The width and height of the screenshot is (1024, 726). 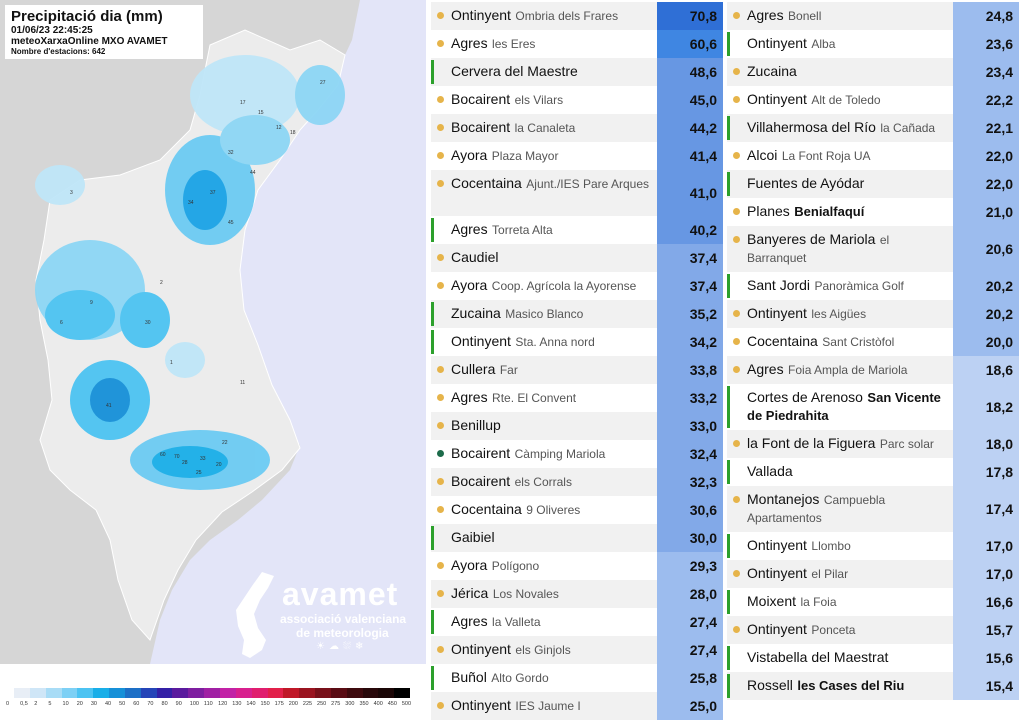 What do you see at coordinates (577, 426) in the screenshot?
I see `ranking-row: Benillup 33,0` at bounding box center [577, 426].